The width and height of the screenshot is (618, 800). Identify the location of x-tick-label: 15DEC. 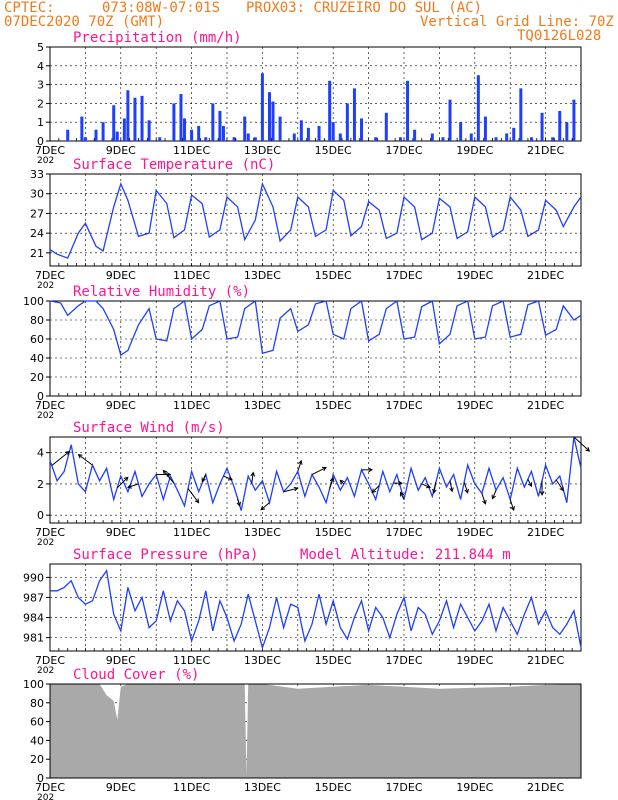
(333, 405).